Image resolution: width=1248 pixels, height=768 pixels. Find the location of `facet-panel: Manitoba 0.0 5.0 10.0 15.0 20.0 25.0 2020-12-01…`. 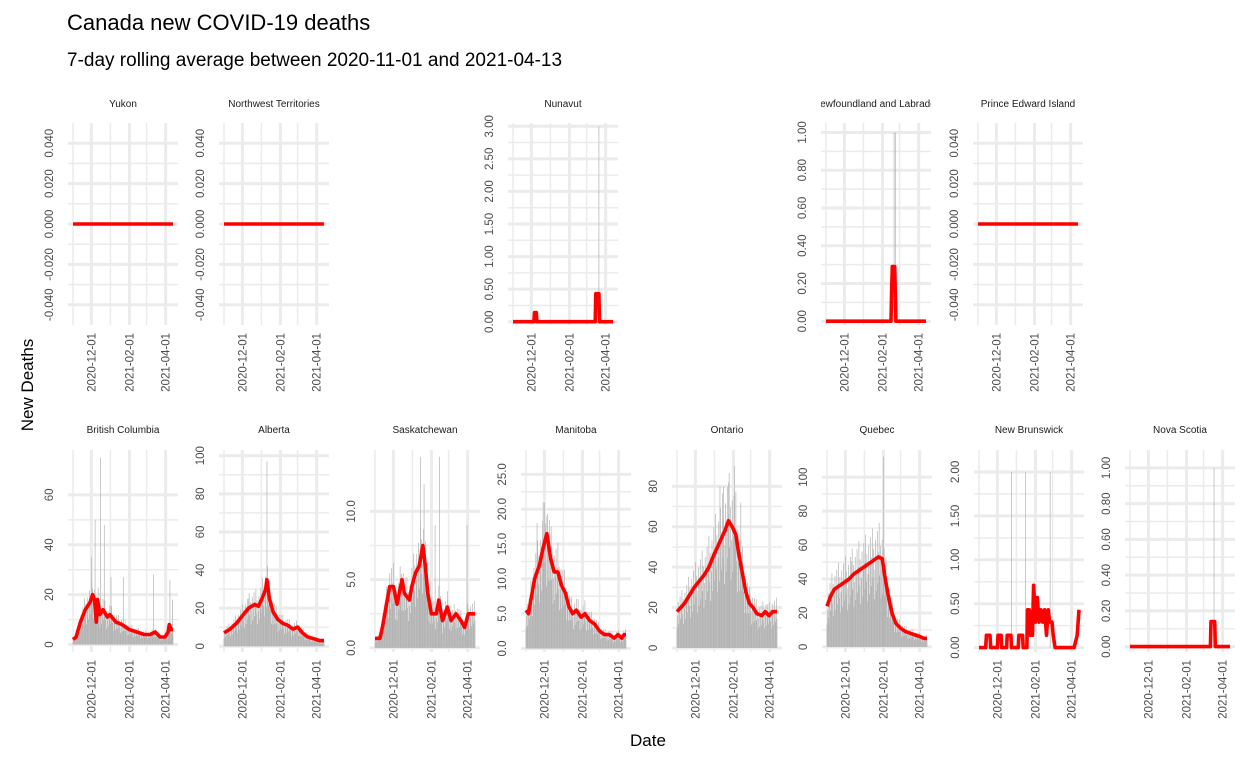

facet-panel: Manitoba 0.0 5.0 10.0 15.0 20.0 25.0 2020-12-01… is located at coordinates (564, 572).